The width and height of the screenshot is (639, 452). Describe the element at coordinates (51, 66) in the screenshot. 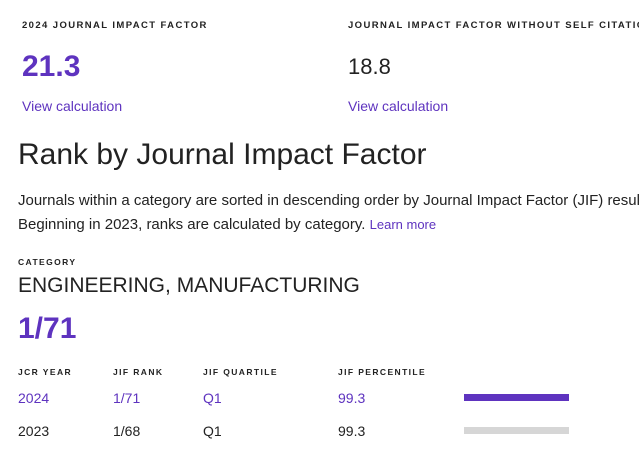

I see `metric-value: 21.3` at that location.